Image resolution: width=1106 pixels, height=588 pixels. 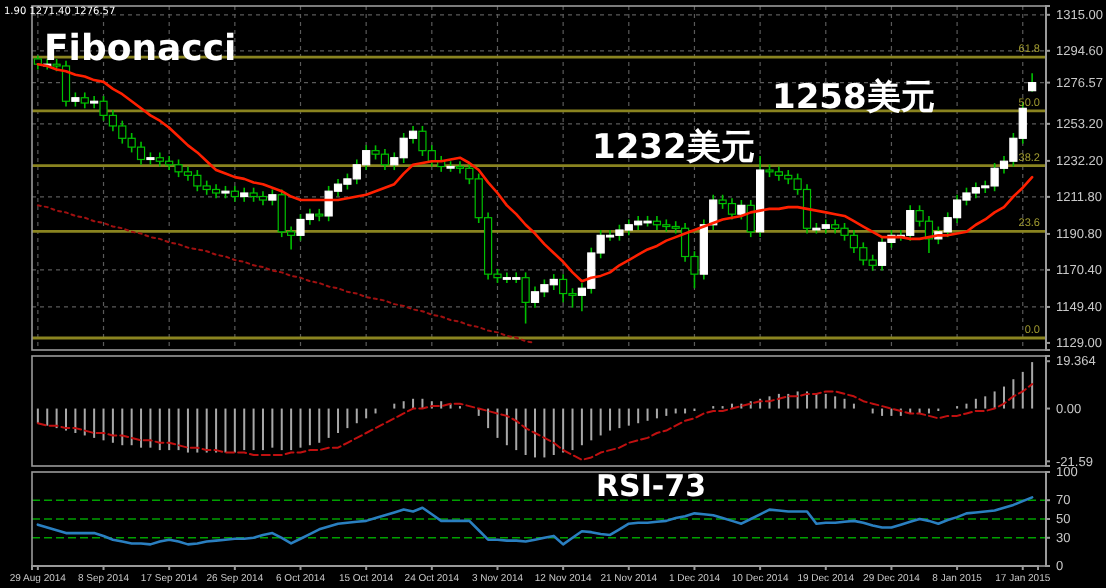 What do you see at coordinates (853, 98) in the screenshot?
I see `annotation: 1258美元` at bounding box center [853, 98].